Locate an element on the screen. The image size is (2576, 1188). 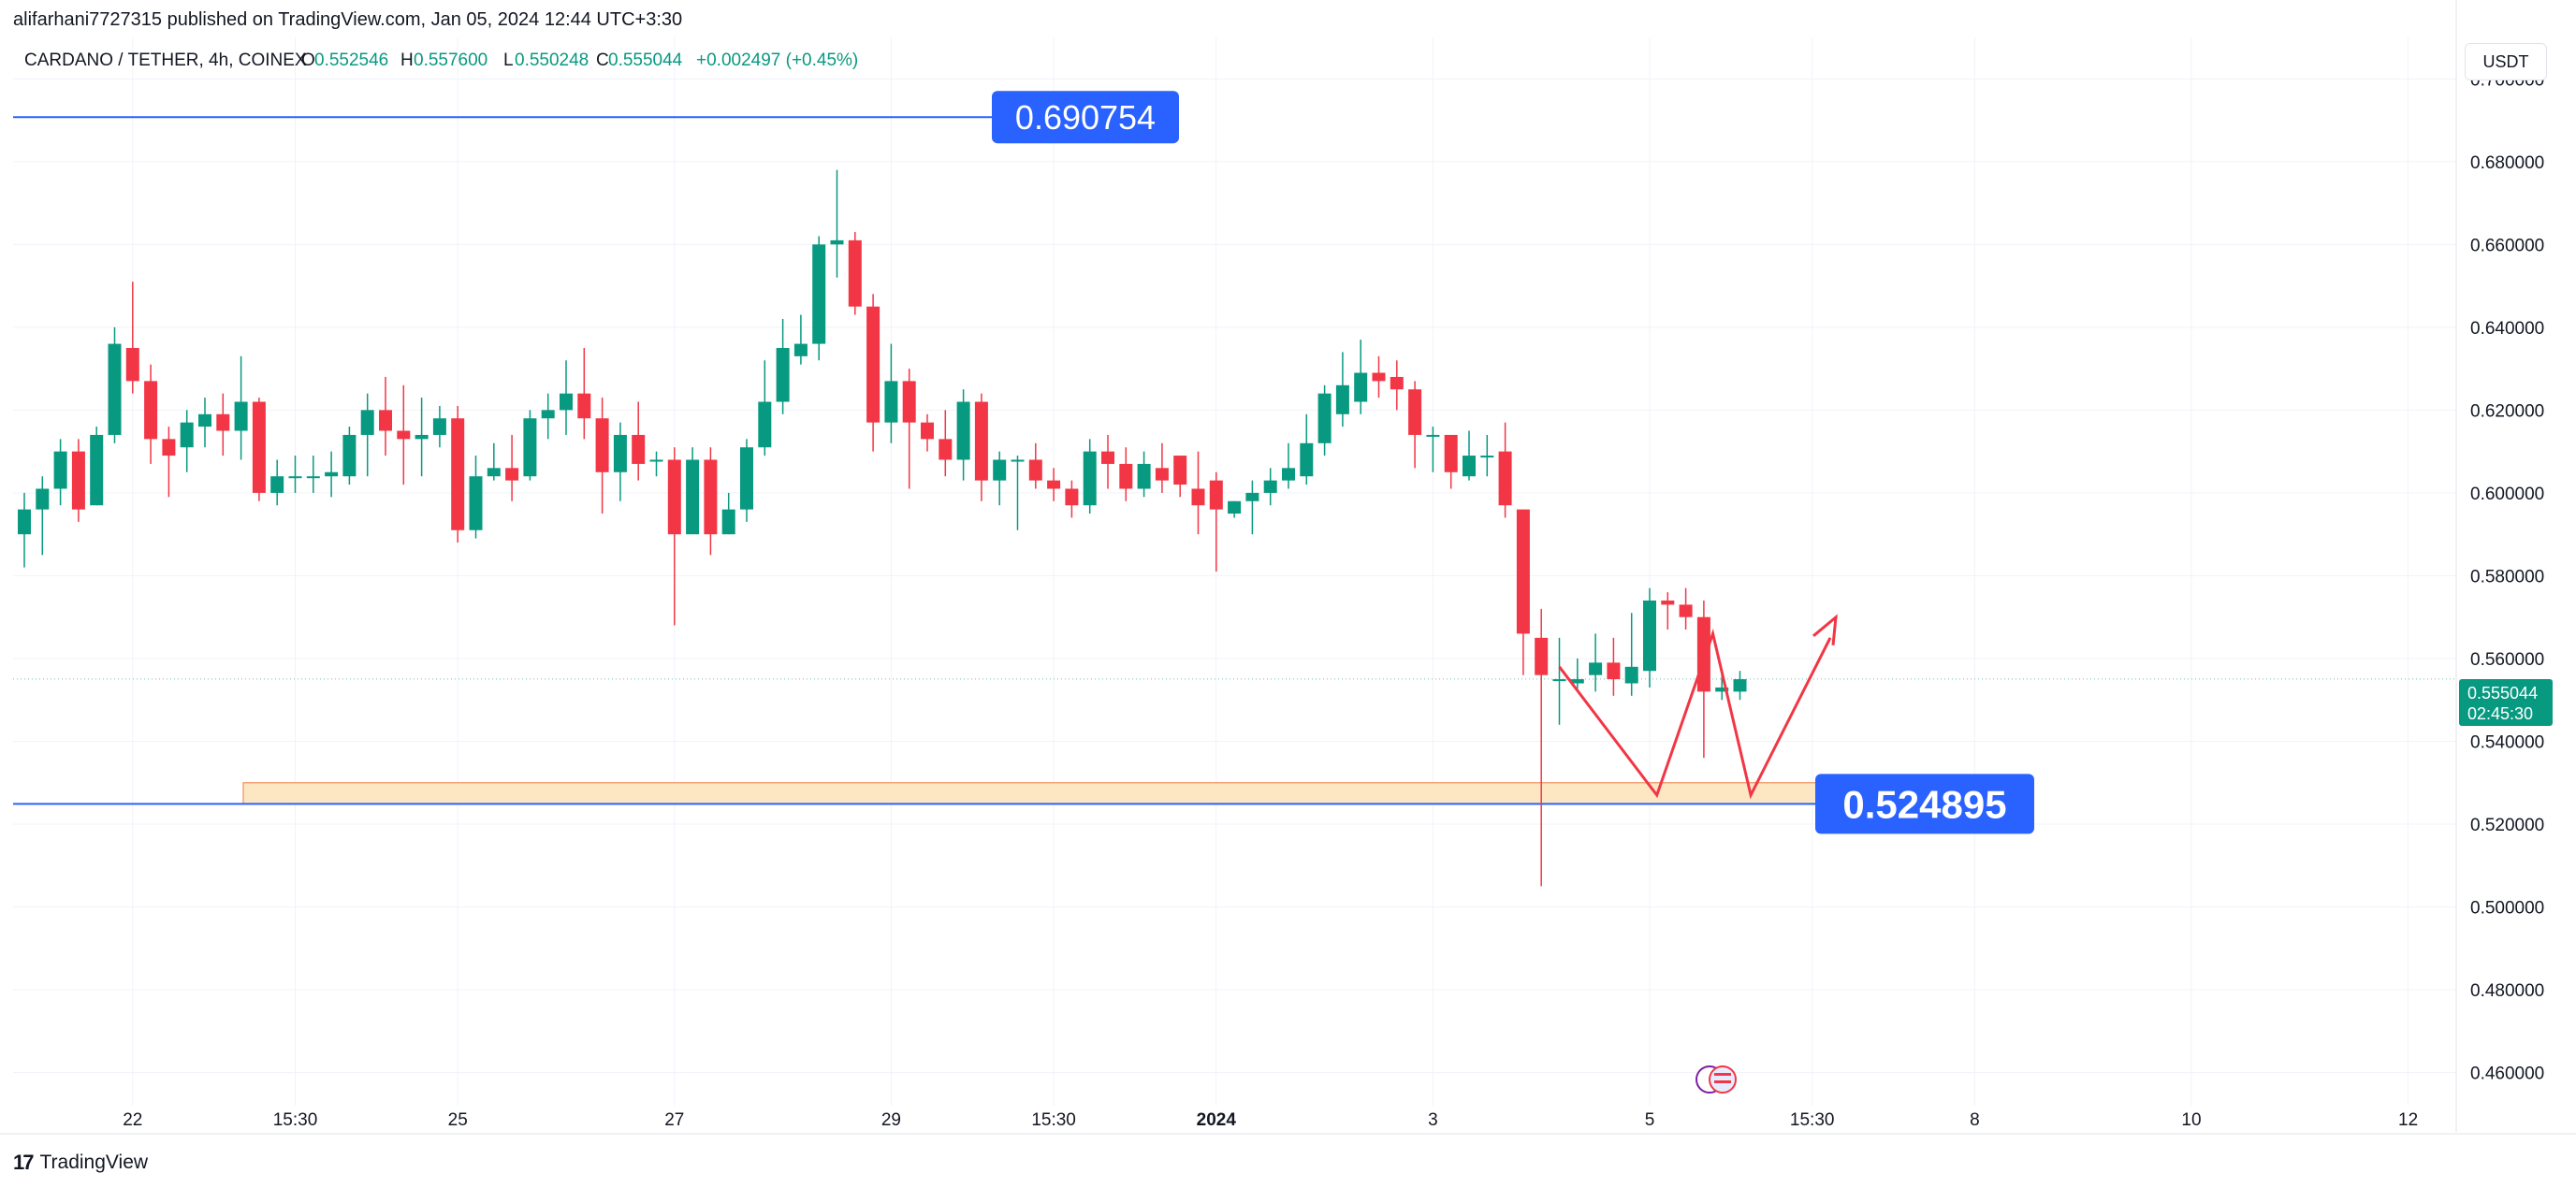
support-zone-rect is located at coordinates (1031, 793).